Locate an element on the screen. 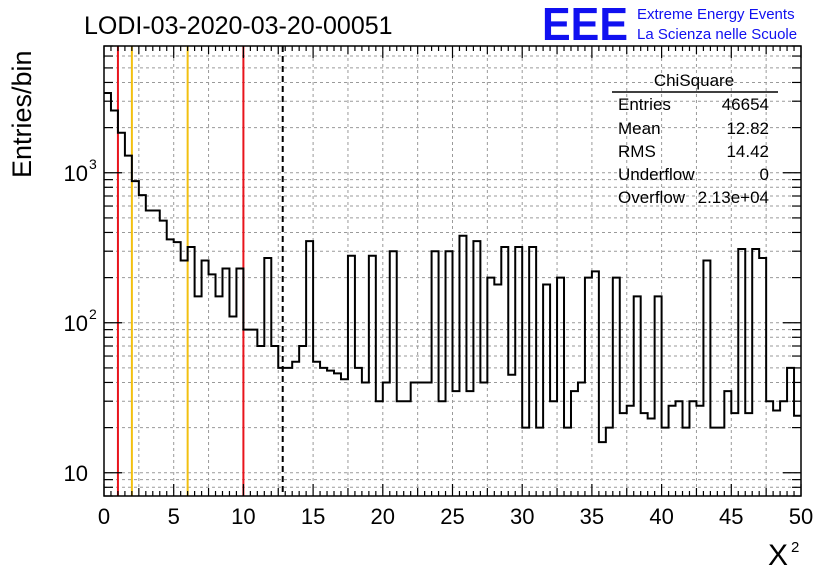 Image resolution: width=836 pixels, height=572 pixels. stats-label-rms: RMS is located at coordinates (637, 151).